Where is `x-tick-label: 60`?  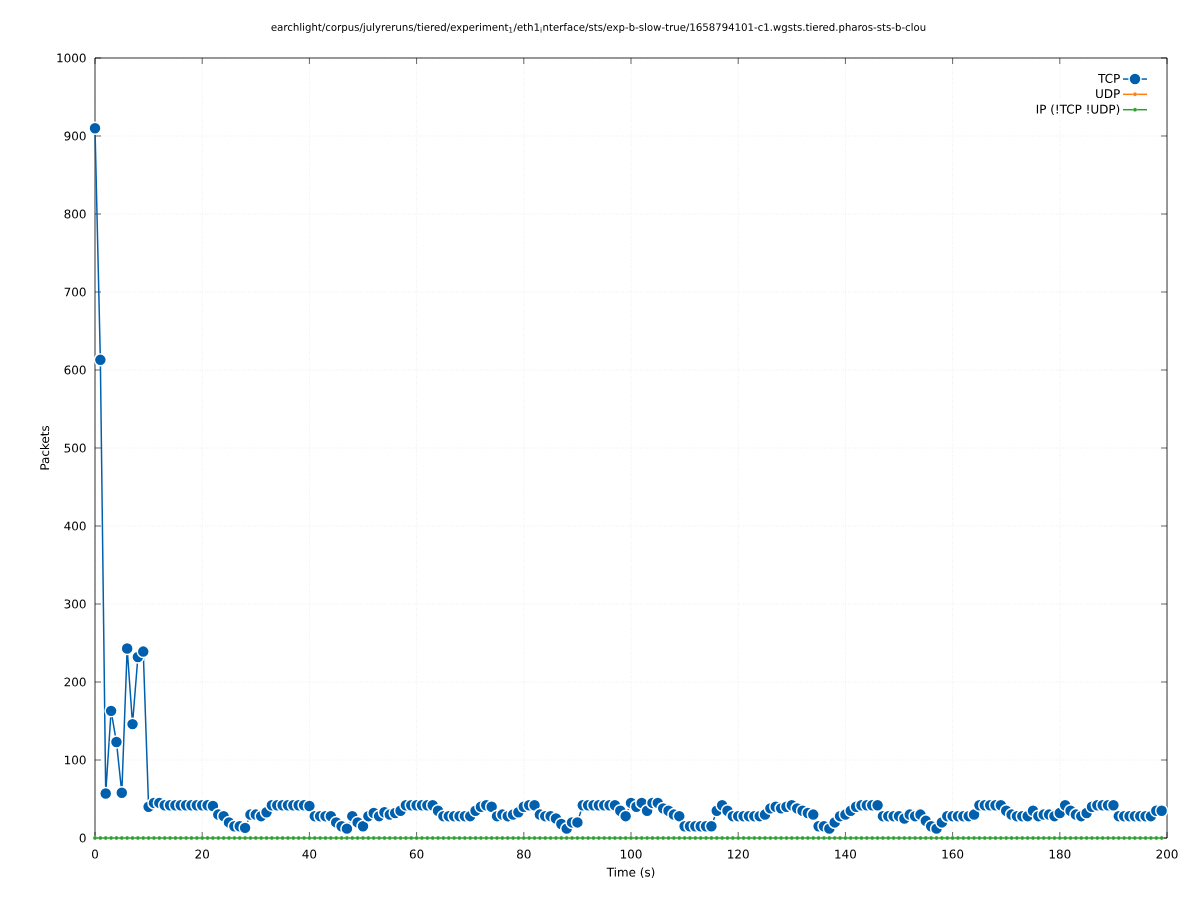
x-tick-label: 60 is located at coordinates (416, 854).